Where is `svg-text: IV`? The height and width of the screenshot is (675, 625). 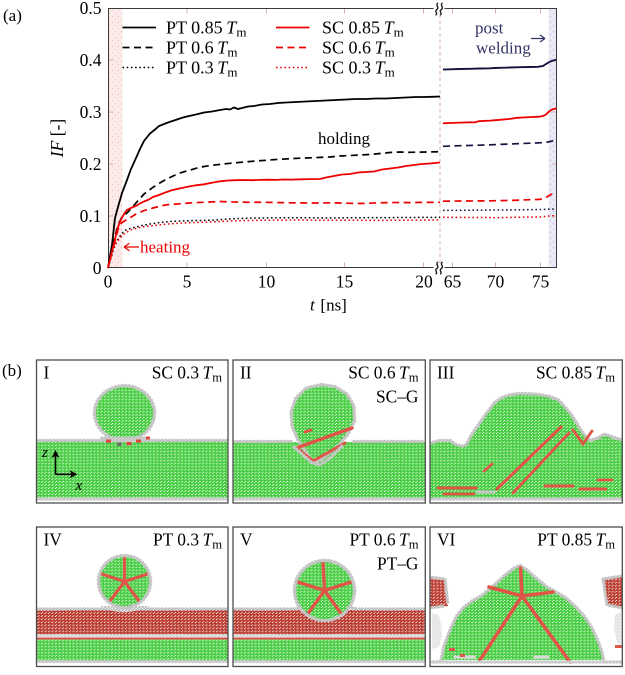 svg-text: IV is located at coordinates (53, 540).